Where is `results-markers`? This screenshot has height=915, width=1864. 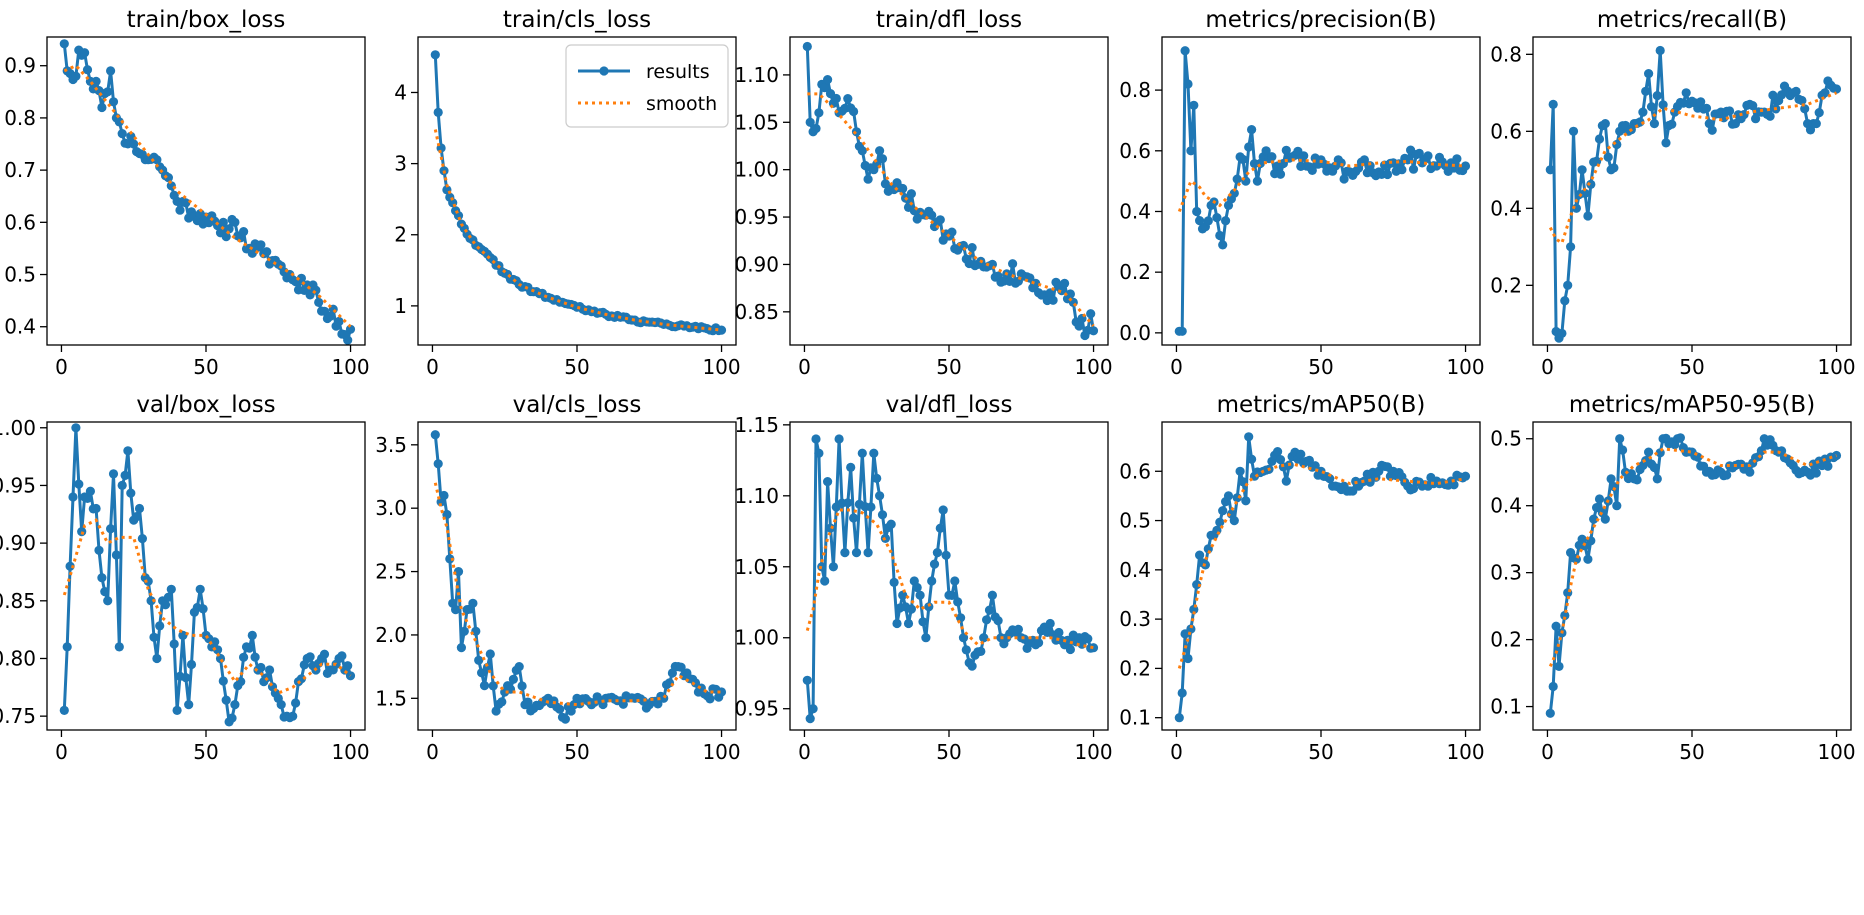
results-markers is located at coordinates (1693, 194).